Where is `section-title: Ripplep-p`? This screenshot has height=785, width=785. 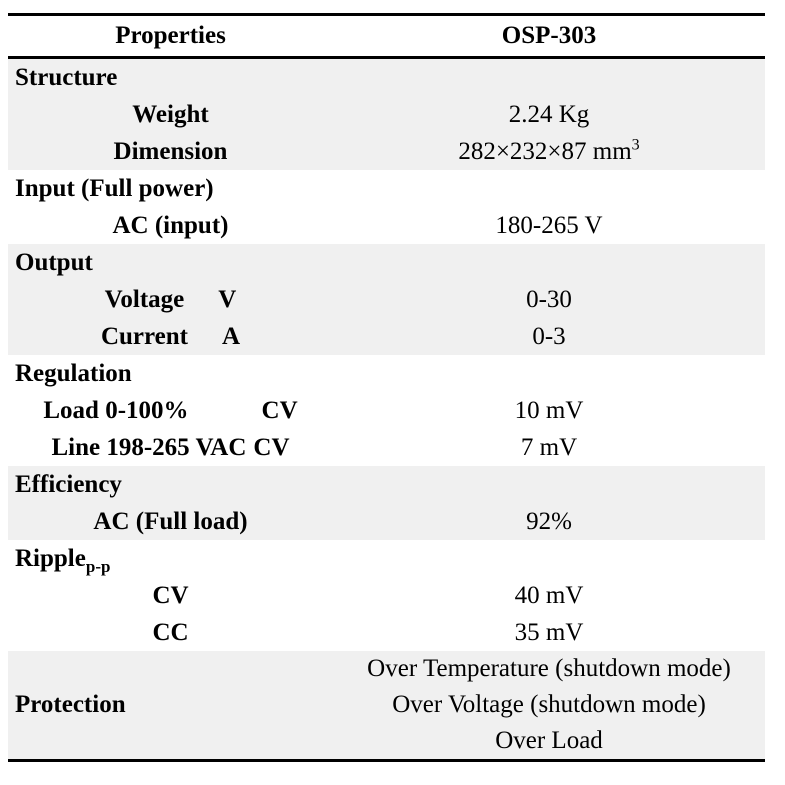
section-title: Ripplep-p is located at coordinates (59, 558).